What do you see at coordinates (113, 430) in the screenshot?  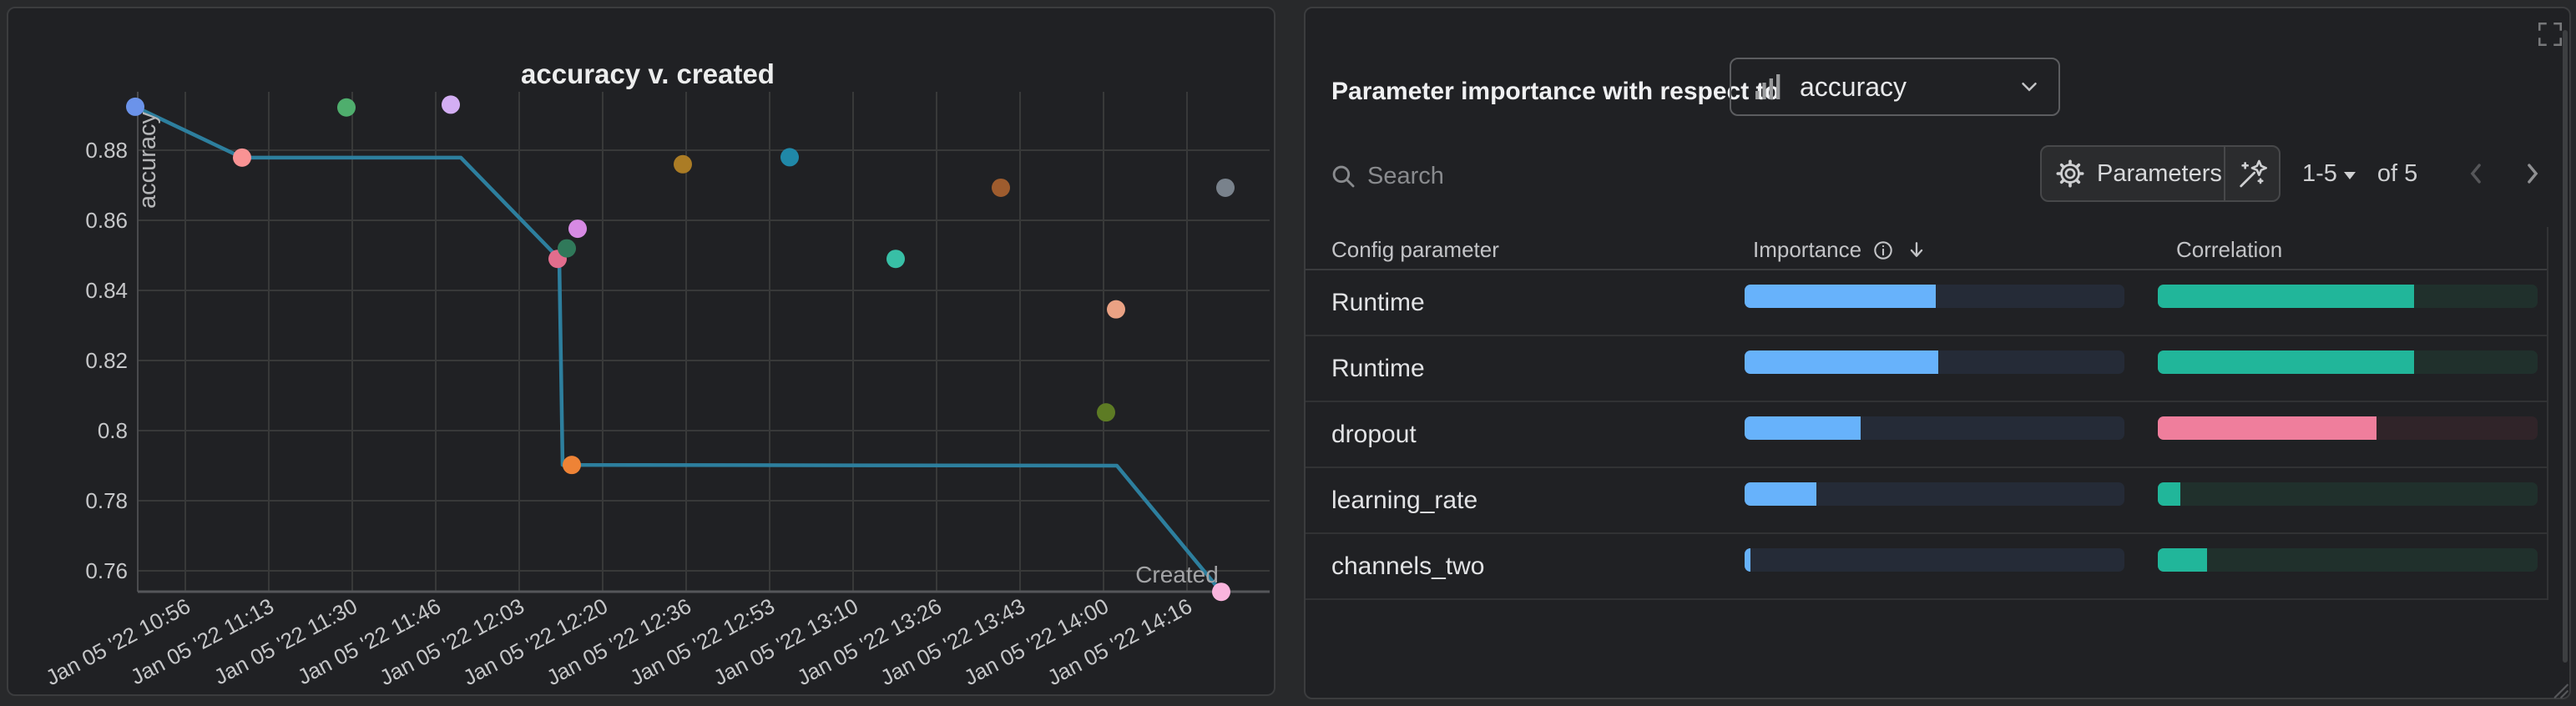 I see `y-tick-label: 0.8` at bounding box center [113, 430].